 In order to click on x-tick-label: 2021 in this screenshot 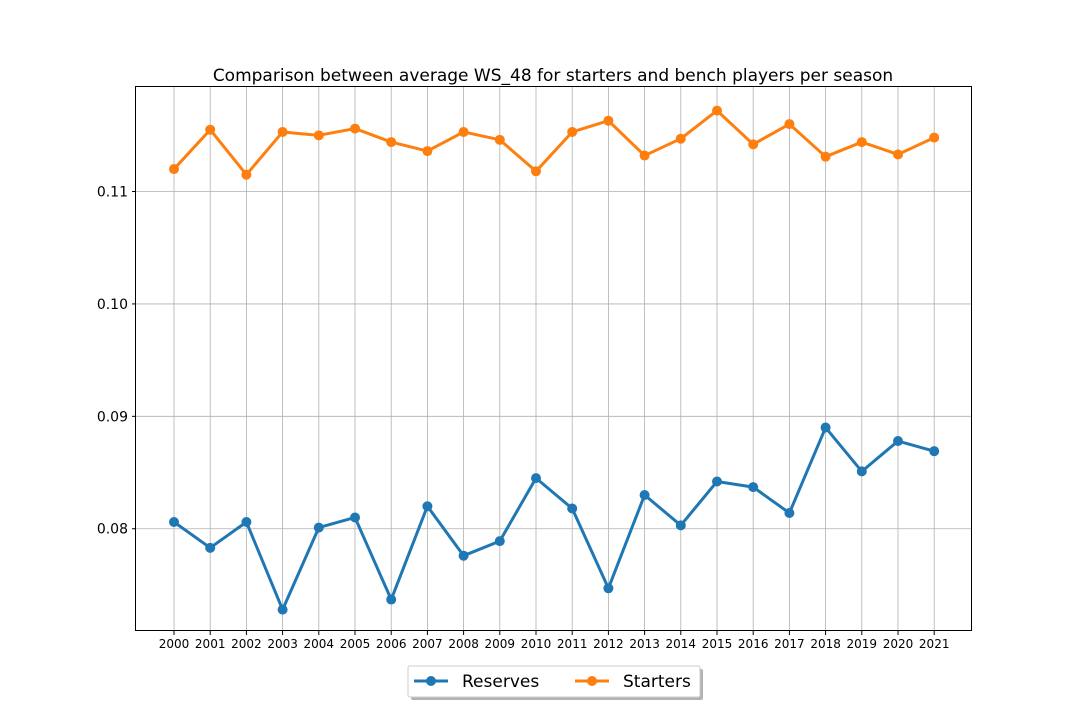, I will do `click(934, 644)`.